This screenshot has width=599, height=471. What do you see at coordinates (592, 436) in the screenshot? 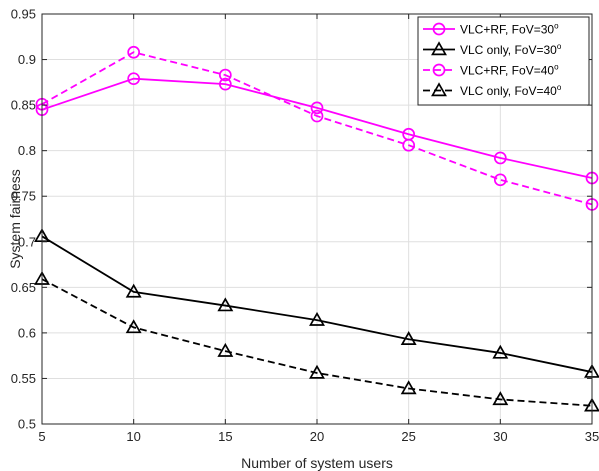
I see `x-tick-label: 35` at bounding box center [592, 436].